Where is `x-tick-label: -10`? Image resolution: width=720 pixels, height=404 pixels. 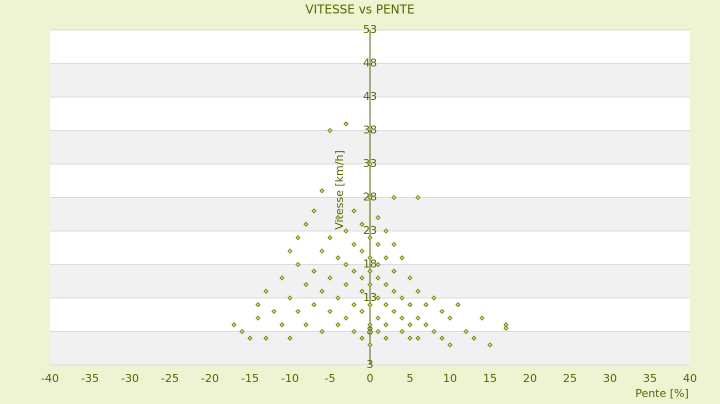
x-tick-label: -10 is located at coordinates (290, 378).